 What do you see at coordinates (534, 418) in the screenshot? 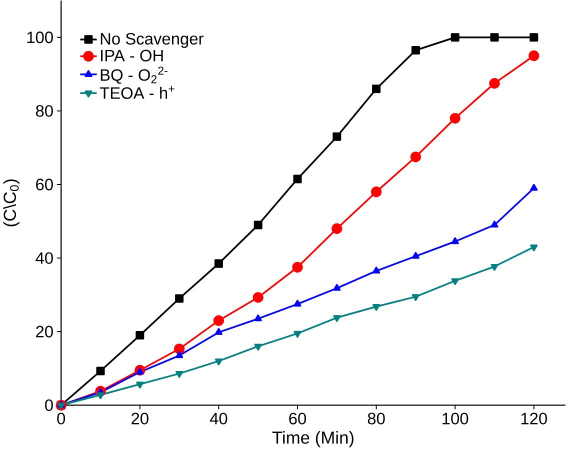
I see `x-tick-label: 120` at bounding box center [534, 418].